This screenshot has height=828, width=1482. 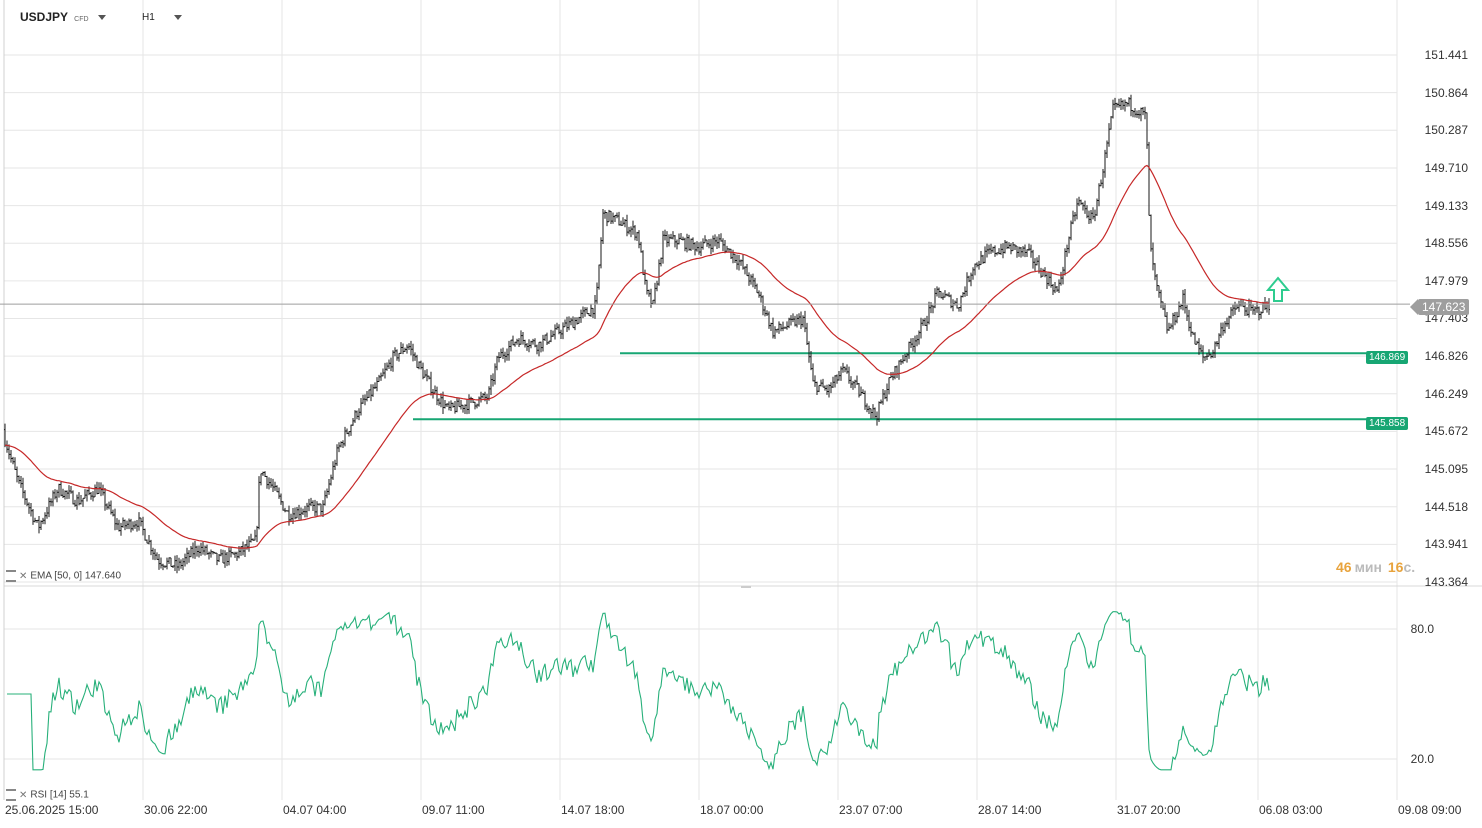 I want to click on up-arrow-icon, so click(x=1278, y=289).